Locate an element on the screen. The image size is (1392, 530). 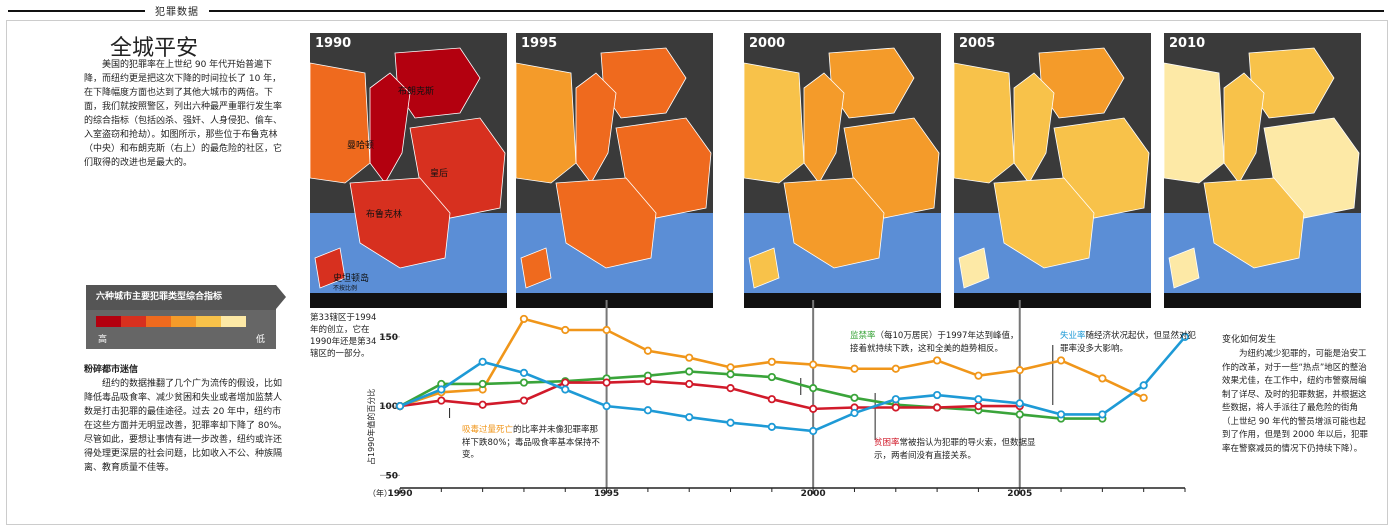
map-label-queens: 皇后 is located at coordinates (439, 174).